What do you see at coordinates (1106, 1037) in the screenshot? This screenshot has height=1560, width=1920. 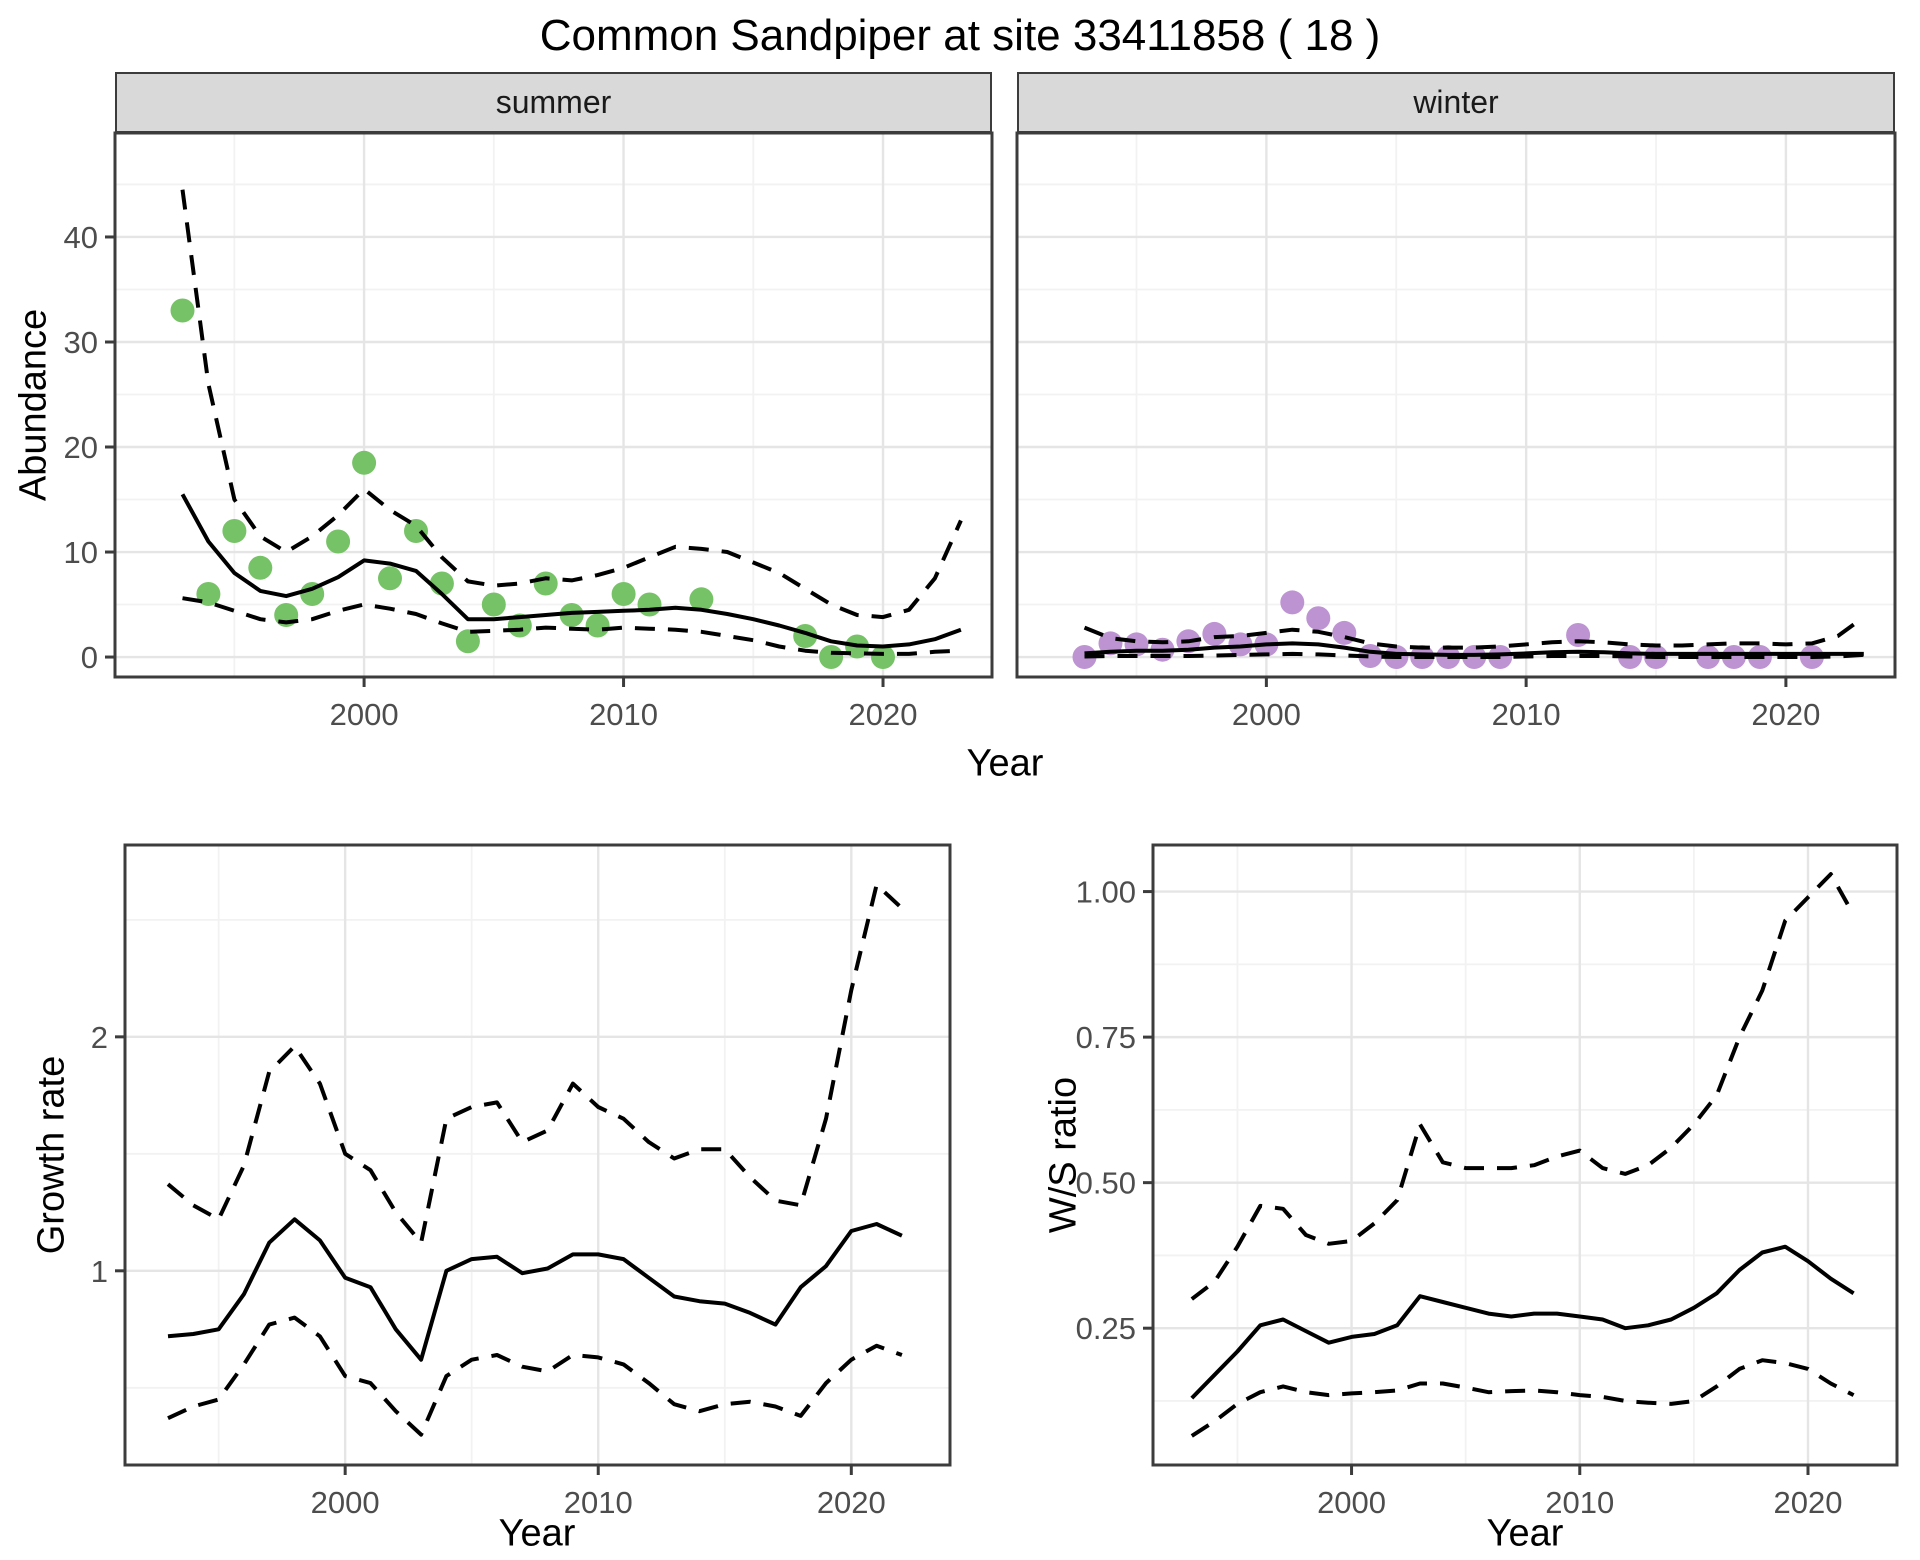 I see `y-tick-label: 0.75` at bounding box center [1106, 1037].